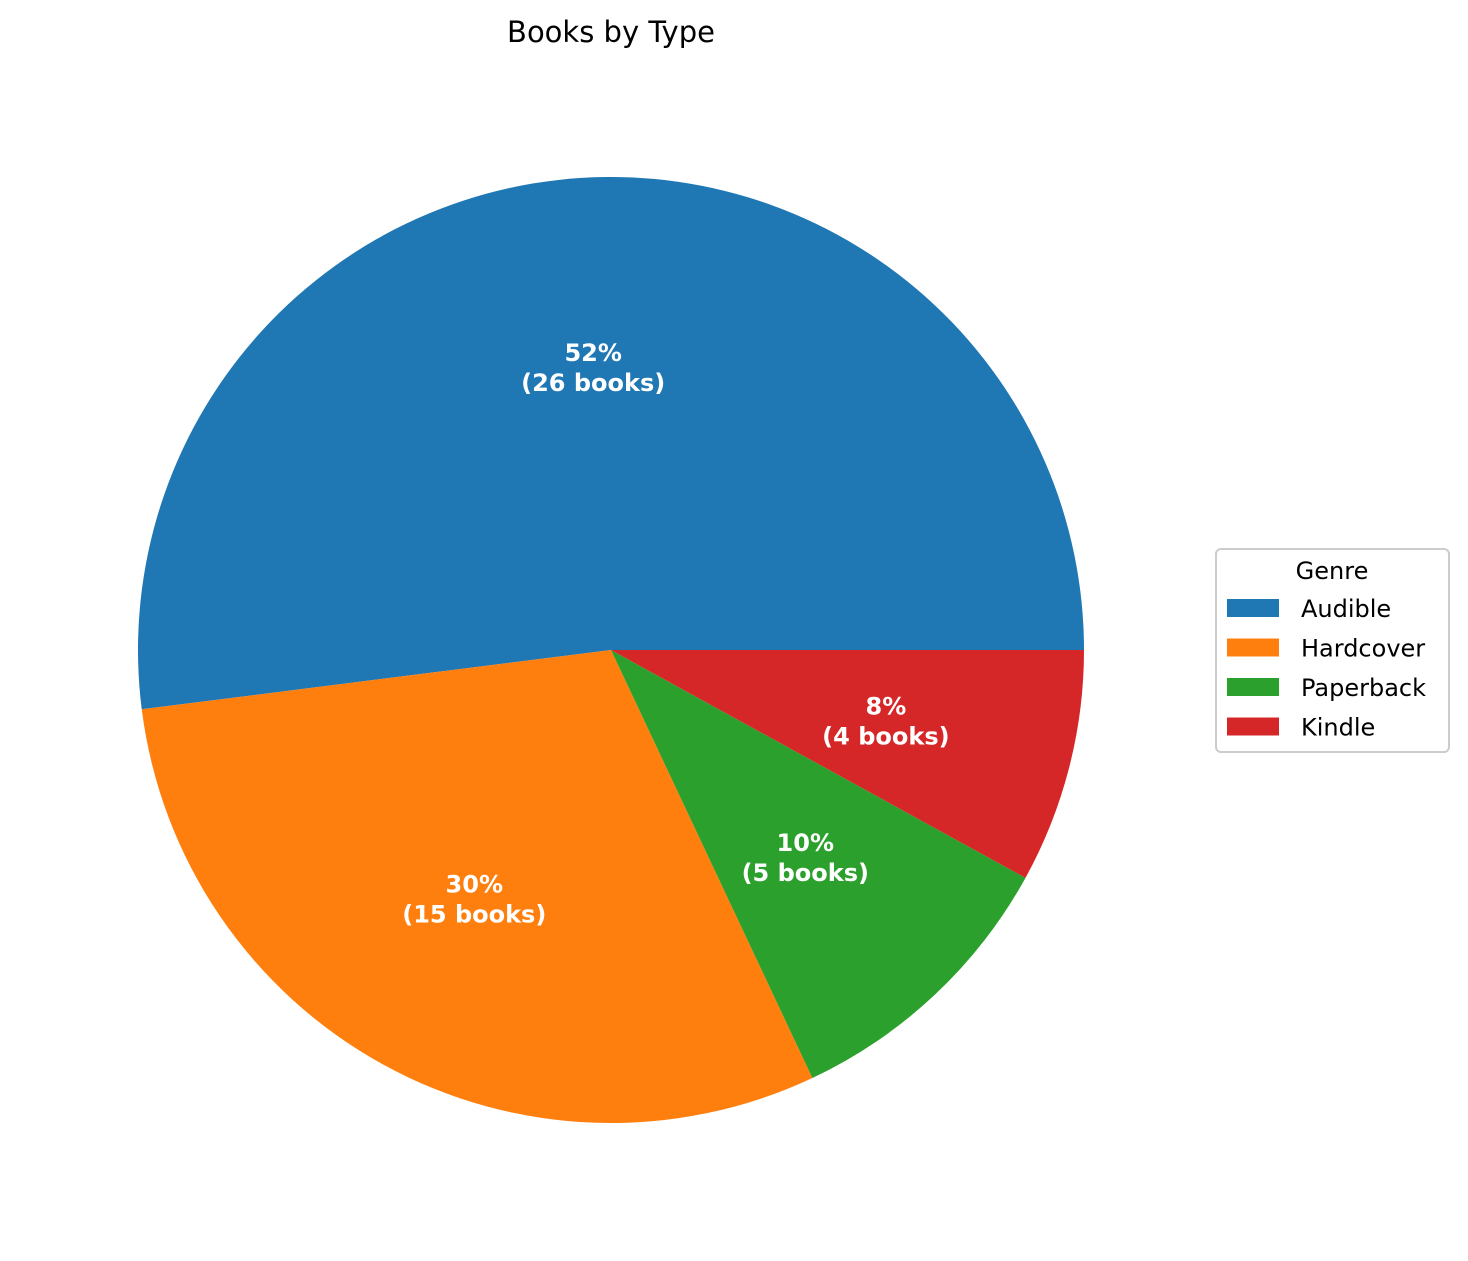 The height and width of the screenshot is (1261, 1468). I want to click on slice-count-label: (15 books), so click(474, 915).